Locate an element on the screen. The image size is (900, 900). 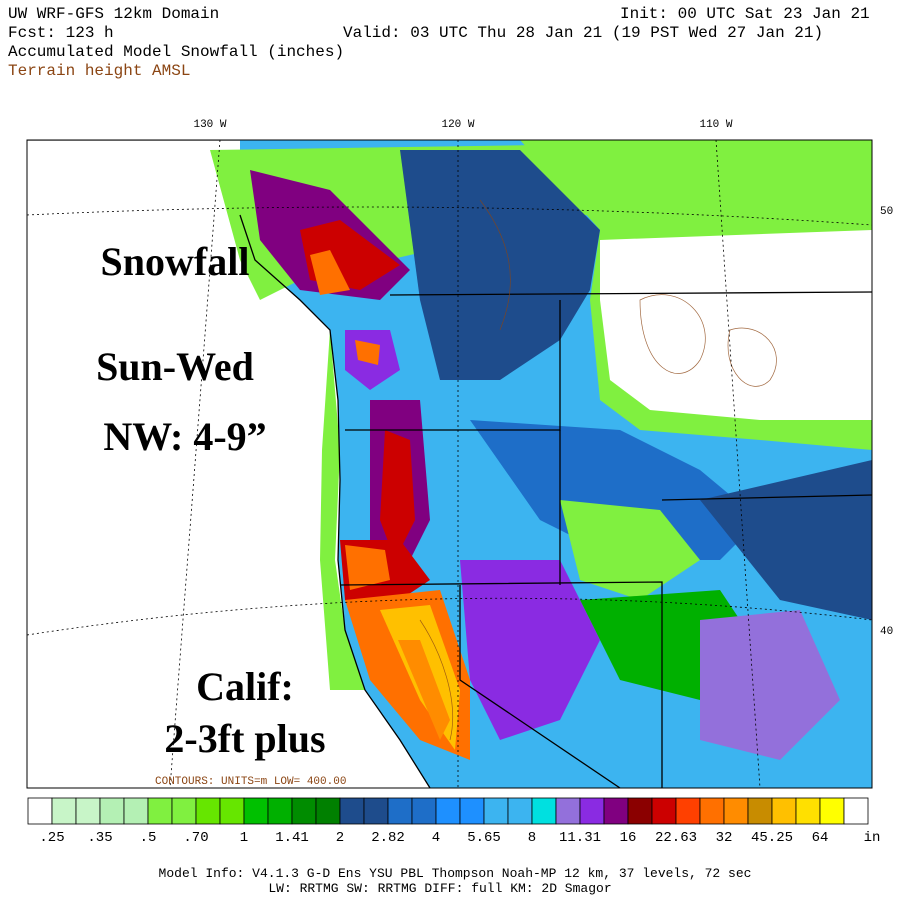
colorbar-label: 64 is located at coordinates (820, 838).